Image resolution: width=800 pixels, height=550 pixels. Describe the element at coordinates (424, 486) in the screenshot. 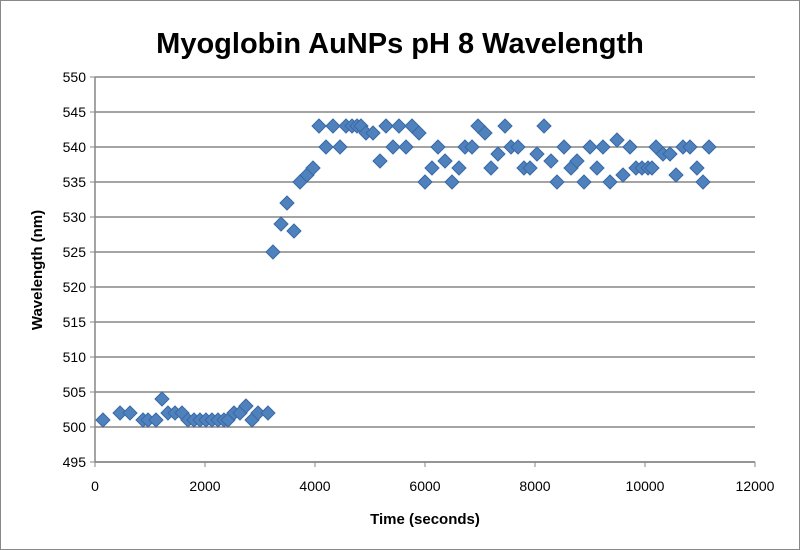

I see `x-tick-label: 6000` at that location.